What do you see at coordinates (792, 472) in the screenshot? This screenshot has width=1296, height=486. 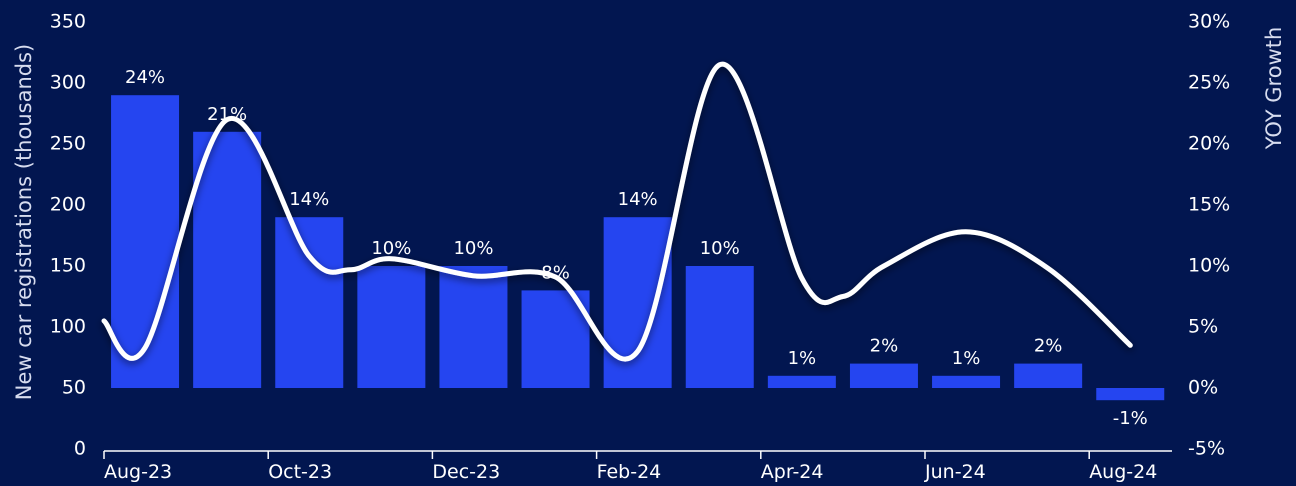 I see `x-tick-label: Apr-24` at bounding box center [792, 472].